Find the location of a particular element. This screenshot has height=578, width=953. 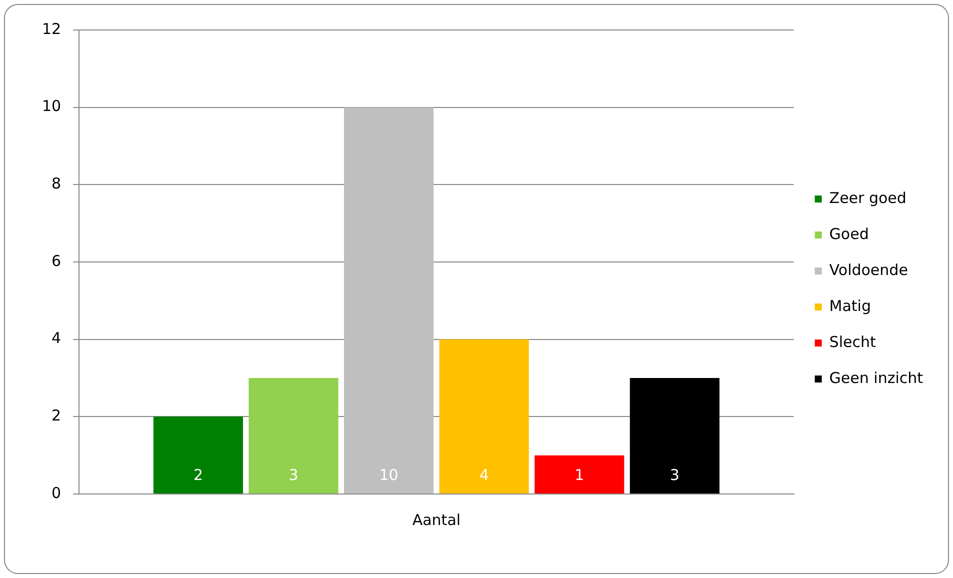

legend-label: Slecht is located at coordinates (852, 341).